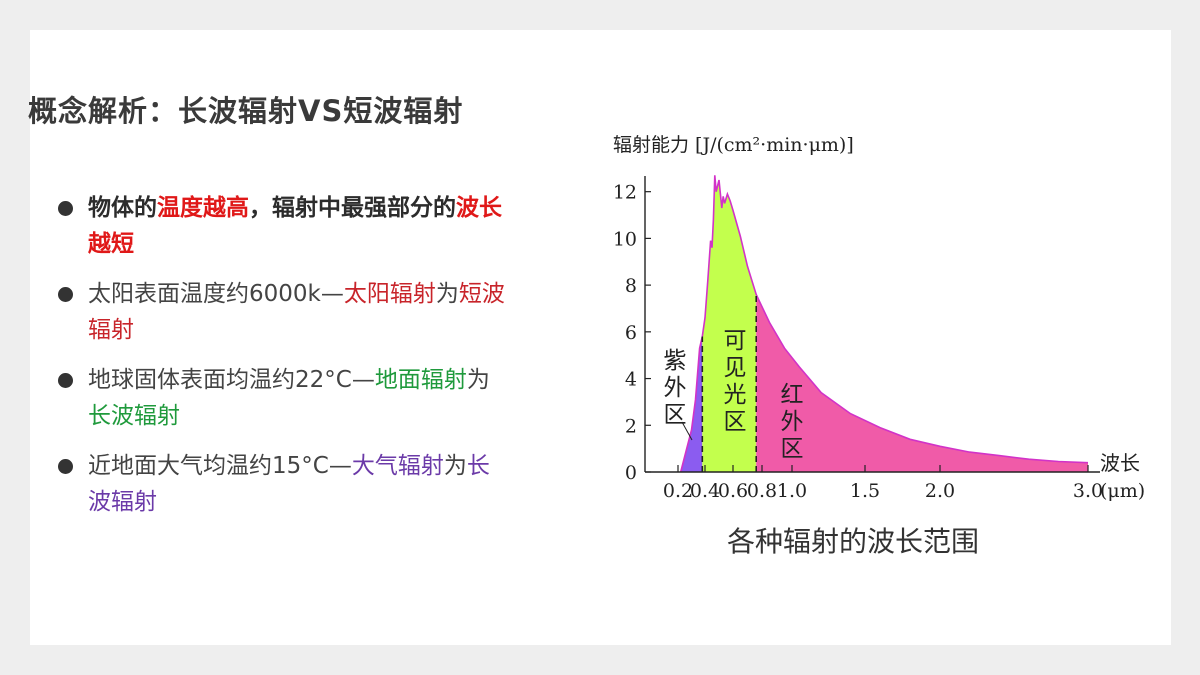  I want to click on x-tick-label: 3.0, so click(1088, 491).